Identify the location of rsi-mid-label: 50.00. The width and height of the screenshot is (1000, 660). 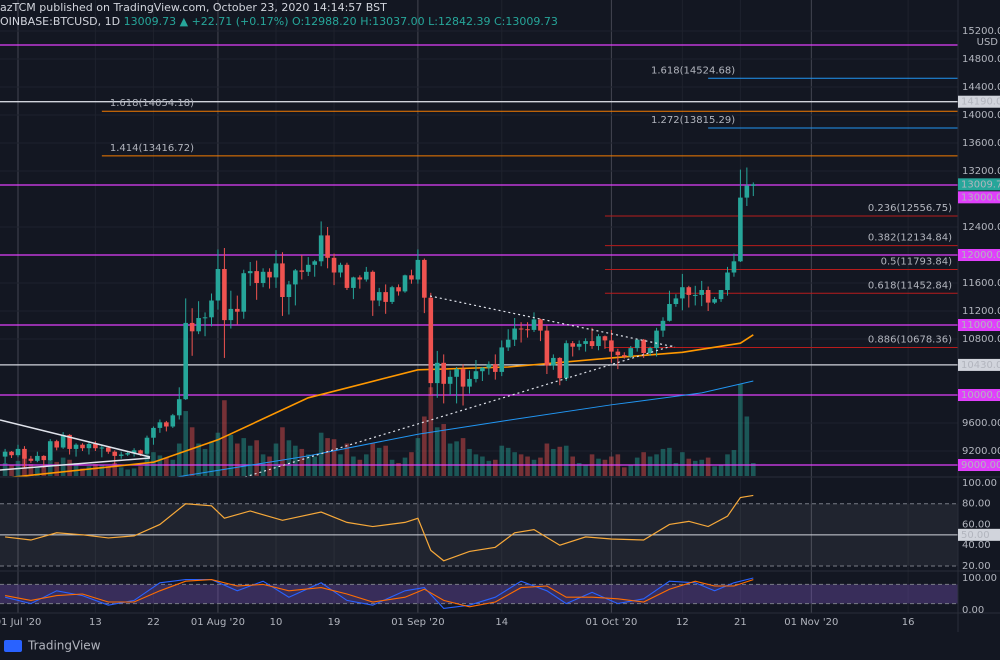
(975, 535).